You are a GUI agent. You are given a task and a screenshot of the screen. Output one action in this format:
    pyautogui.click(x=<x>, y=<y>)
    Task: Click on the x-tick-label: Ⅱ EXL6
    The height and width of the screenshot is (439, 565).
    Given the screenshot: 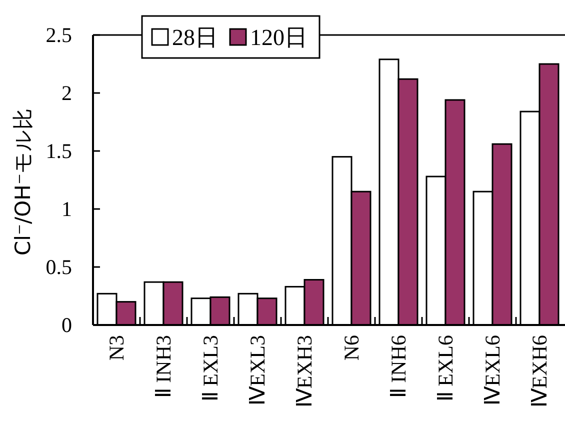 What is the action you would take?
    pyautogui.click(x=446, y=368)
    